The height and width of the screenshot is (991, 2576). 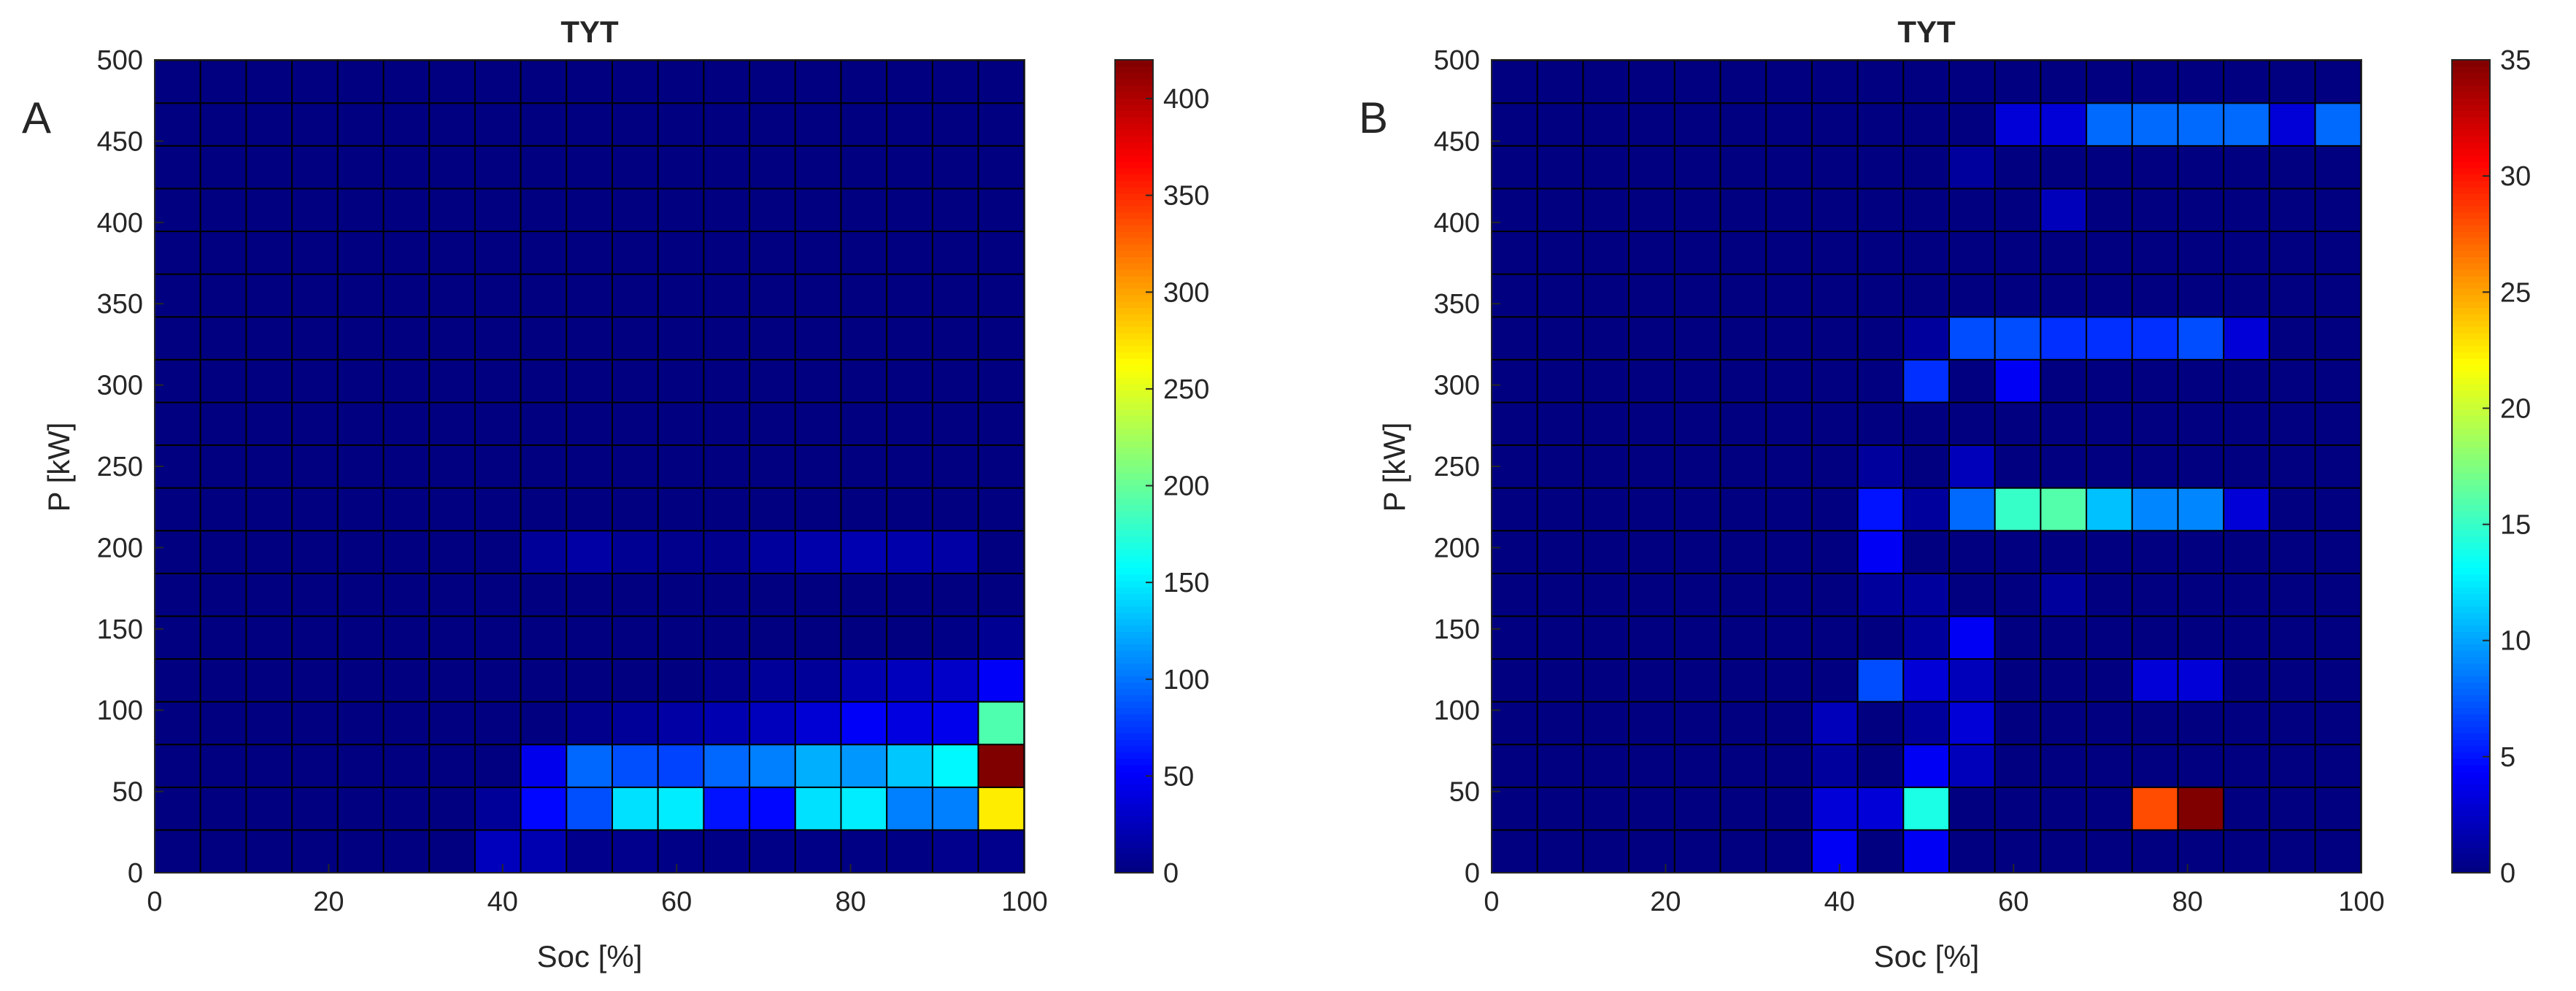 What do you see at coordinates (597, 890) in the screenshot?
I see `x-axis-ticks: 0 20 40 60 80 100` at bounding box center [597, 890].